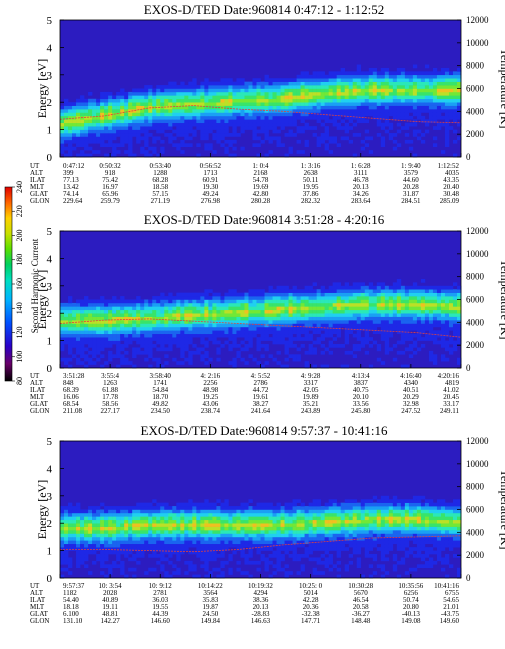 The image size is (505, 649). What do you see at coordinates (50, 314) in the screenshot?
I see `y-tick-label: 2` at bounding box center [50, 314].